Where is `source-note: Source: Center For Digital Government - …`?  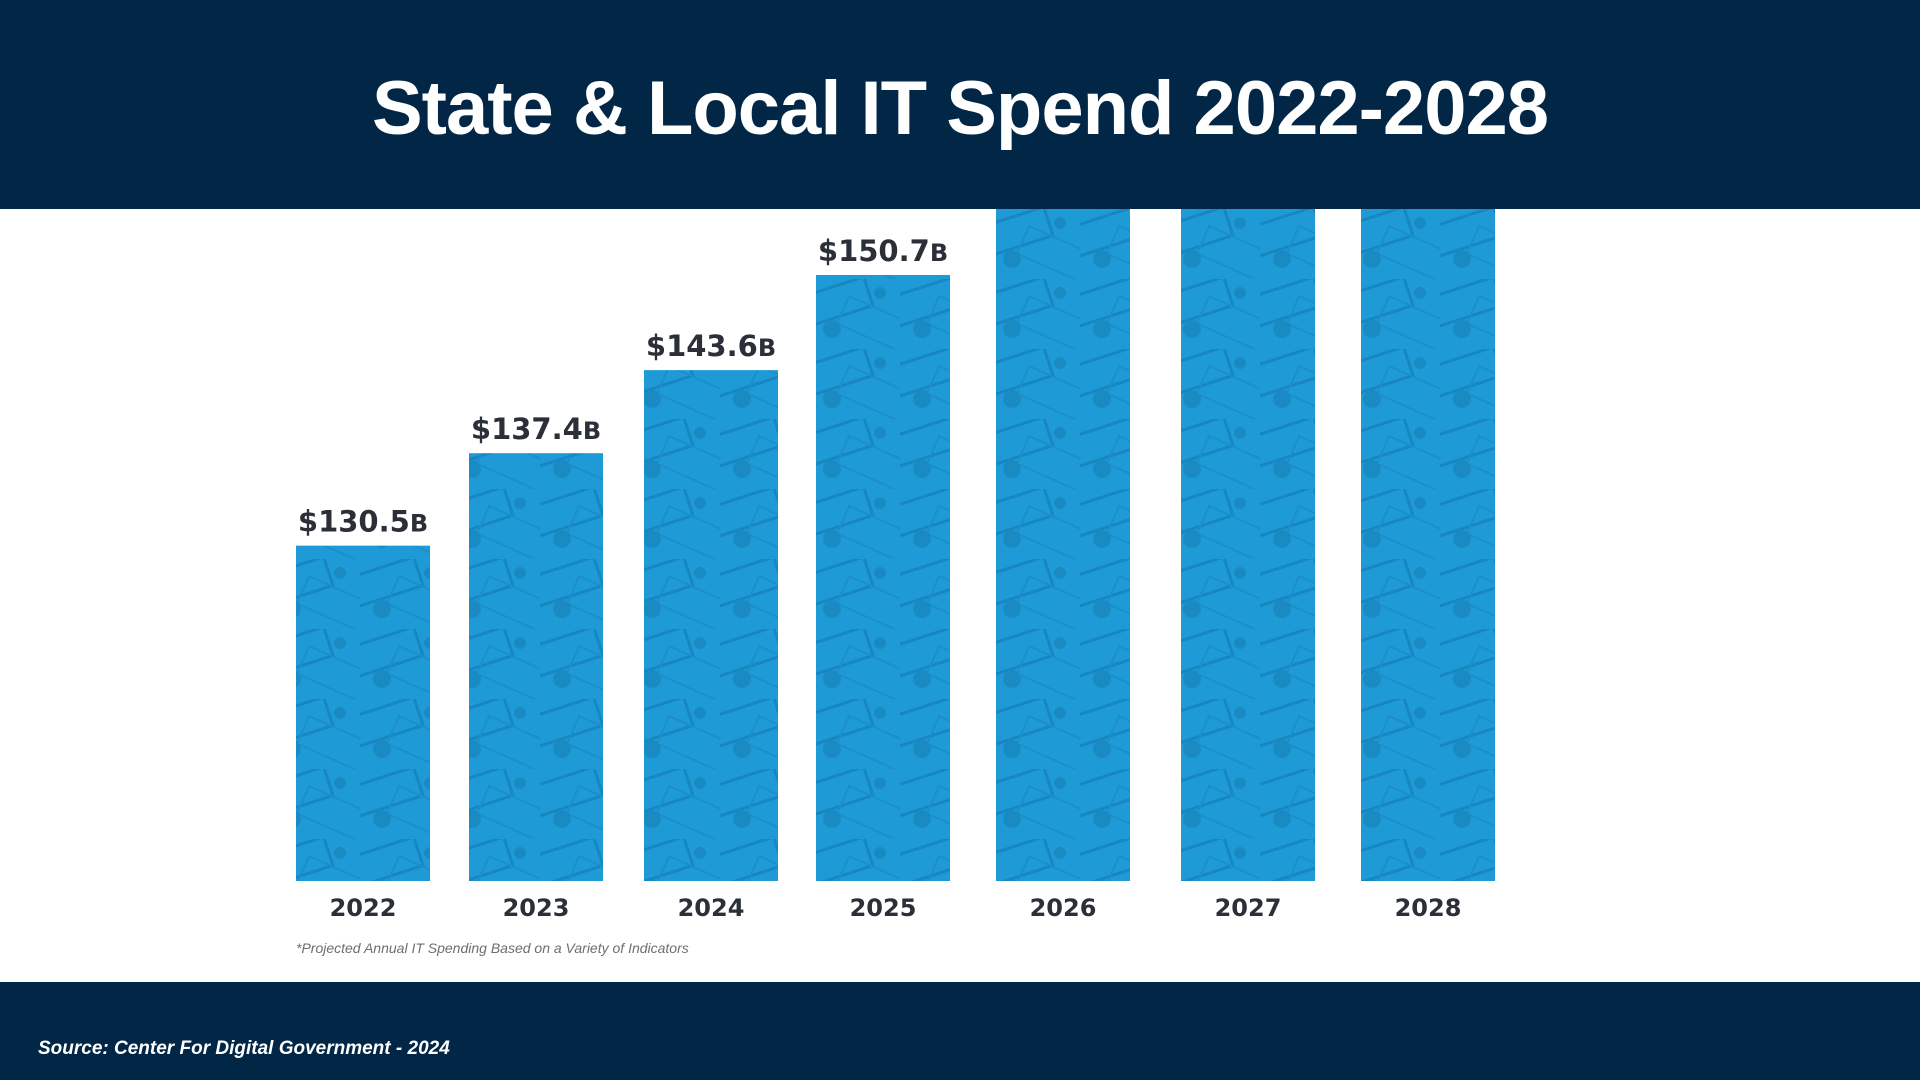
source-note: Source: Center For Digital Government - … is located at coordinates (244, 1048).